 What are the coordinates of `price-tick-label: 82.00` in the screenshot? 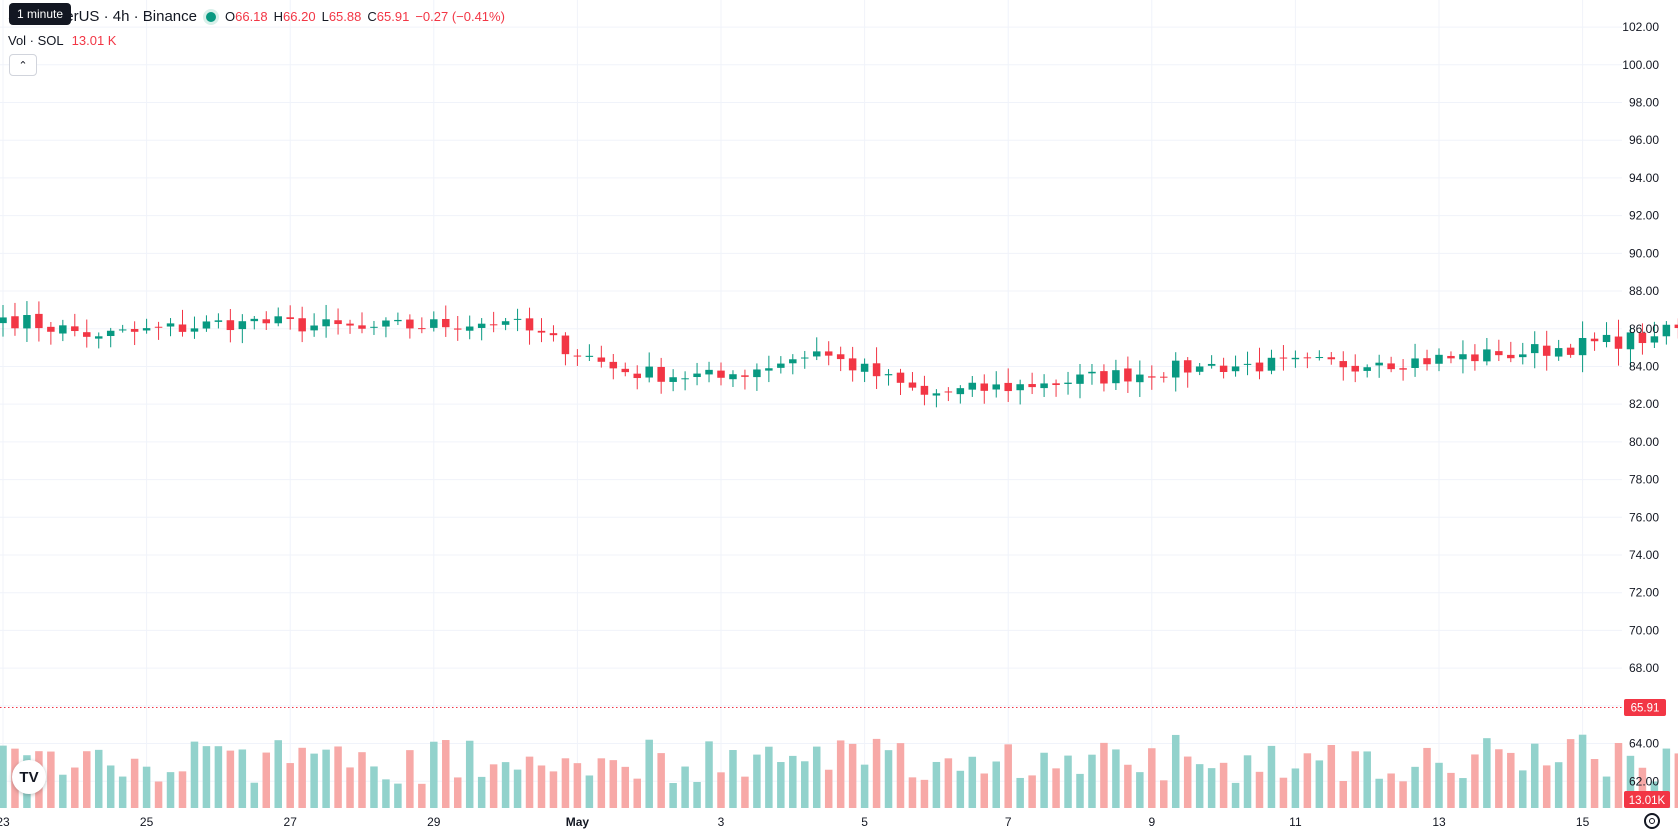 It's located at (1644, 404).